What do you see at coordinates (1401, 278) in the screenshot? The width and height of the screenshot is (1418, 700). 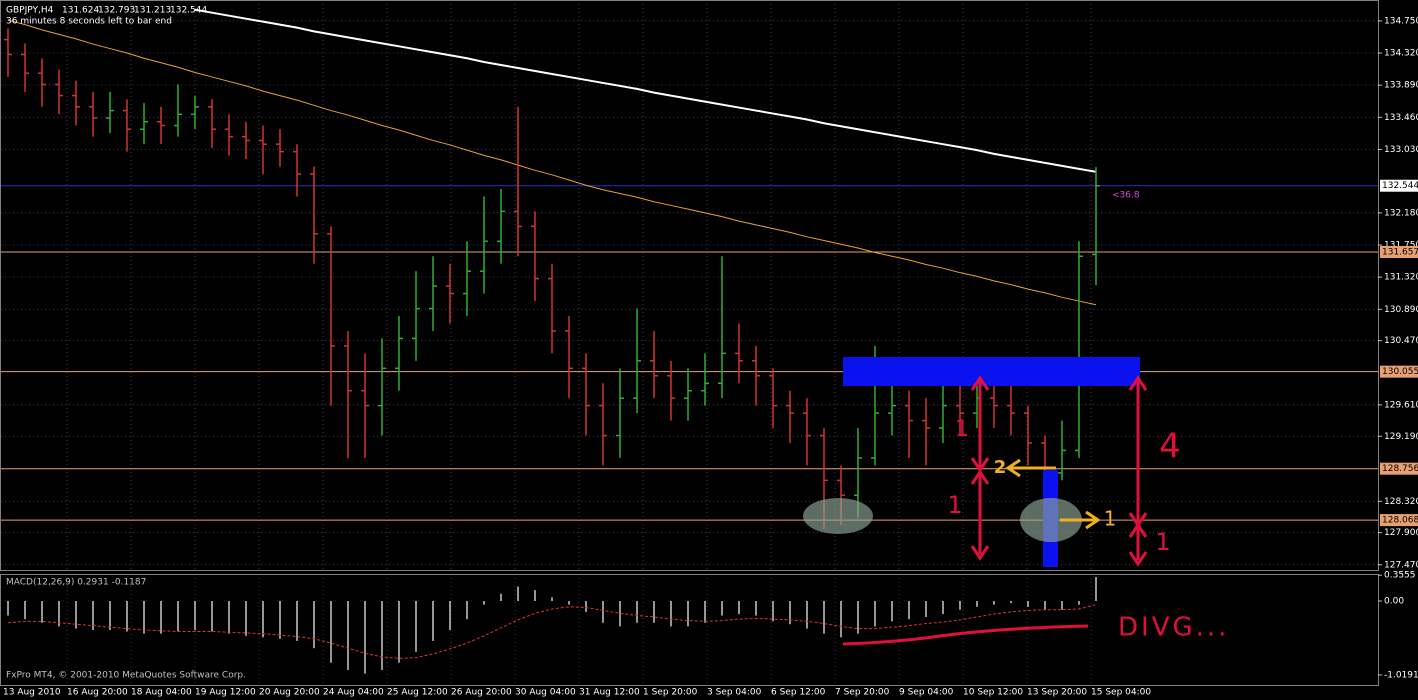 I see `y-tick-label: 131.320` at bounding box center [1401, 278].